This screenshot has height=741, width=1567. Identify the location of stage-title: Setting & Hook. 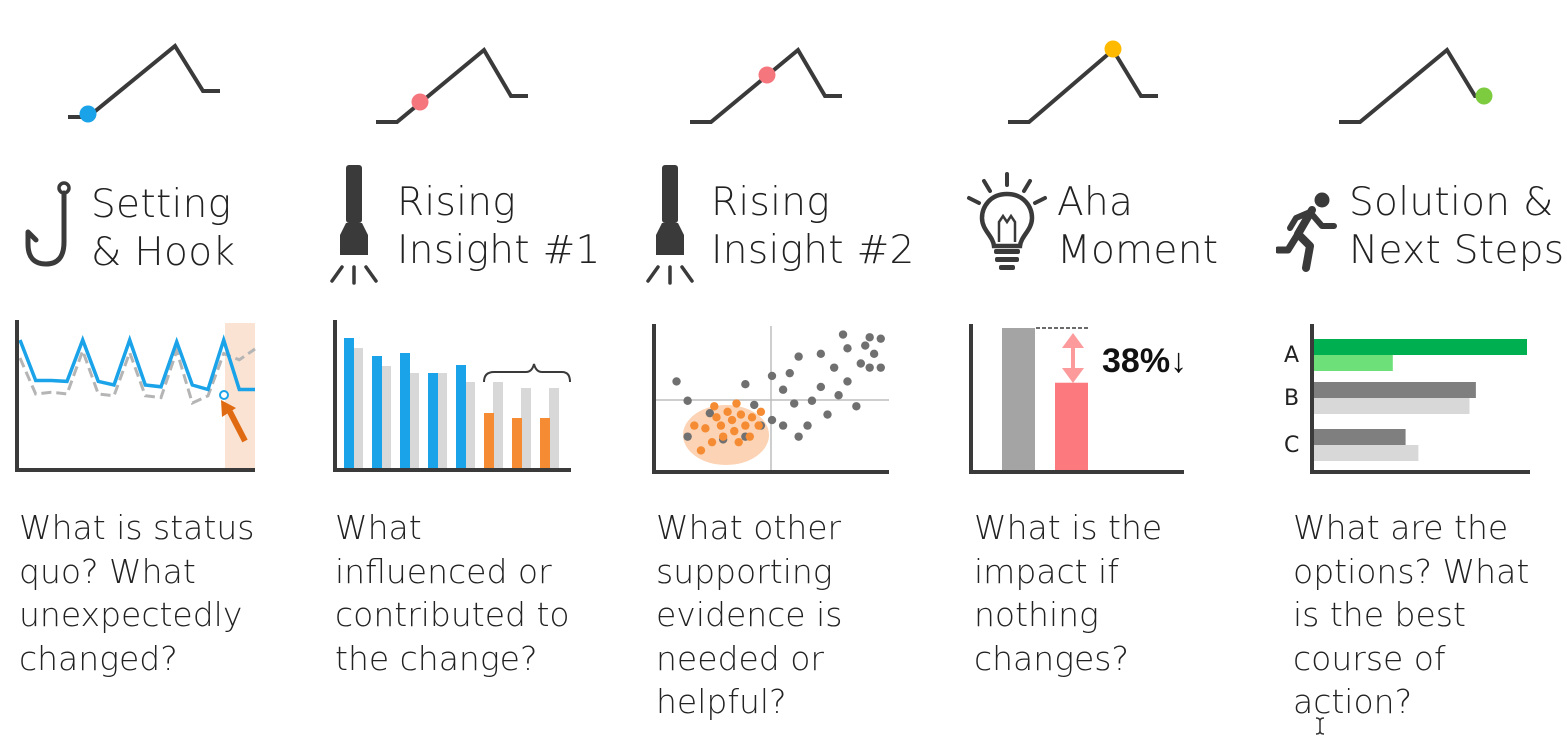
(163, 228).